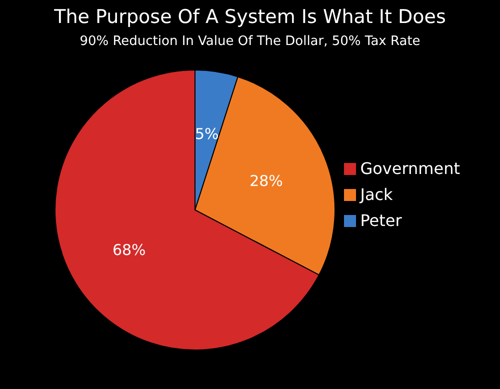 This screenshot has height=389, width=500. I want to click on data-label: 68%, so click(129, 249).